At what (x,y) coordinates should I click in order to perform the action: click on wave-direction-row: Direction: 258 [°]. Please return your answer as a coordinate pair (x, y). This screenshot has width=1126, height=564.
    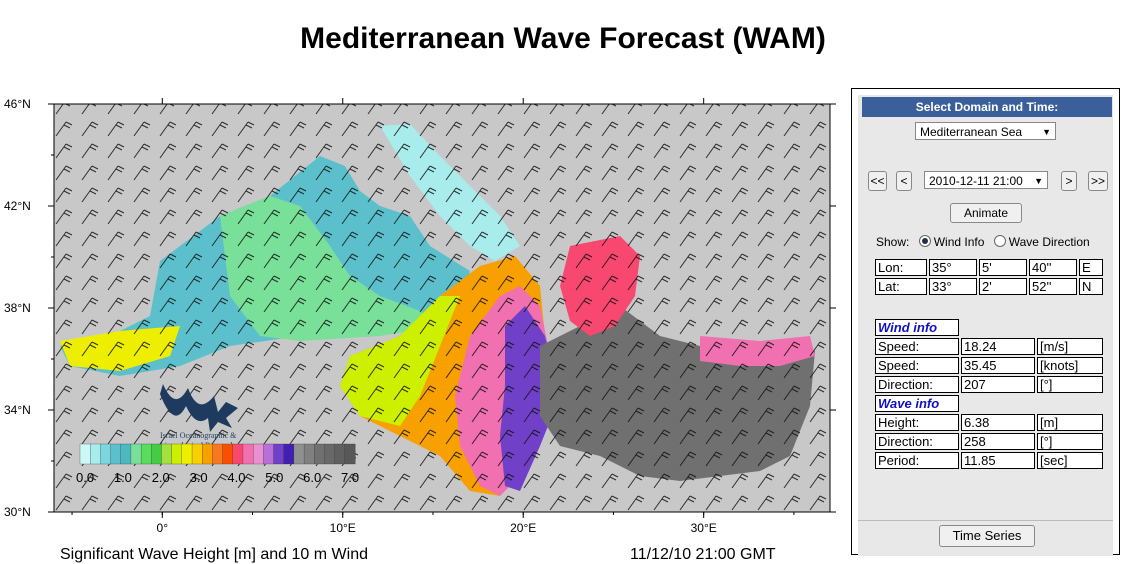
    Looking at the image, I should click on (989, 441).